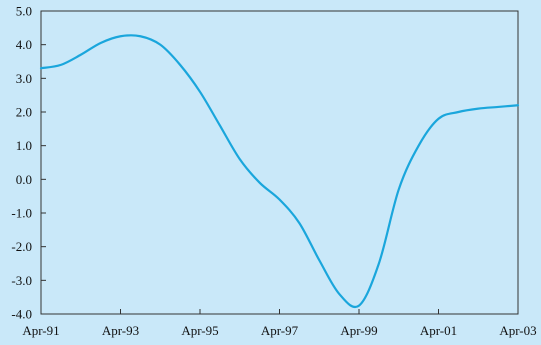 This screenshot has height=345, width=541. Describe the element at coordinates (40, 330) in the screenshot. I see `x-tick-label: Apr-91` at that location.